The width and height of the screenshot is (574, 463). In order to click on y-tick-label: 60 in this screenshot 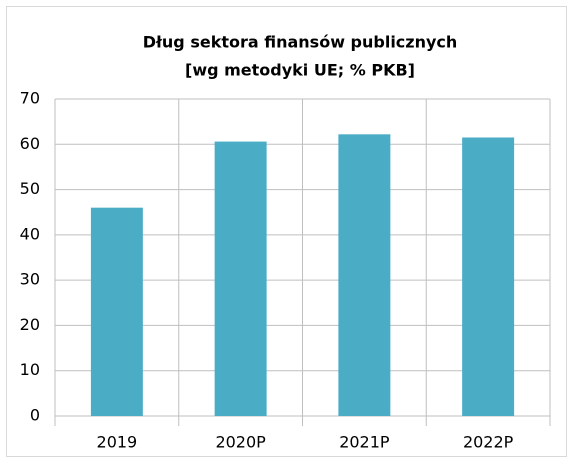, I will do `click(30, 143)`.